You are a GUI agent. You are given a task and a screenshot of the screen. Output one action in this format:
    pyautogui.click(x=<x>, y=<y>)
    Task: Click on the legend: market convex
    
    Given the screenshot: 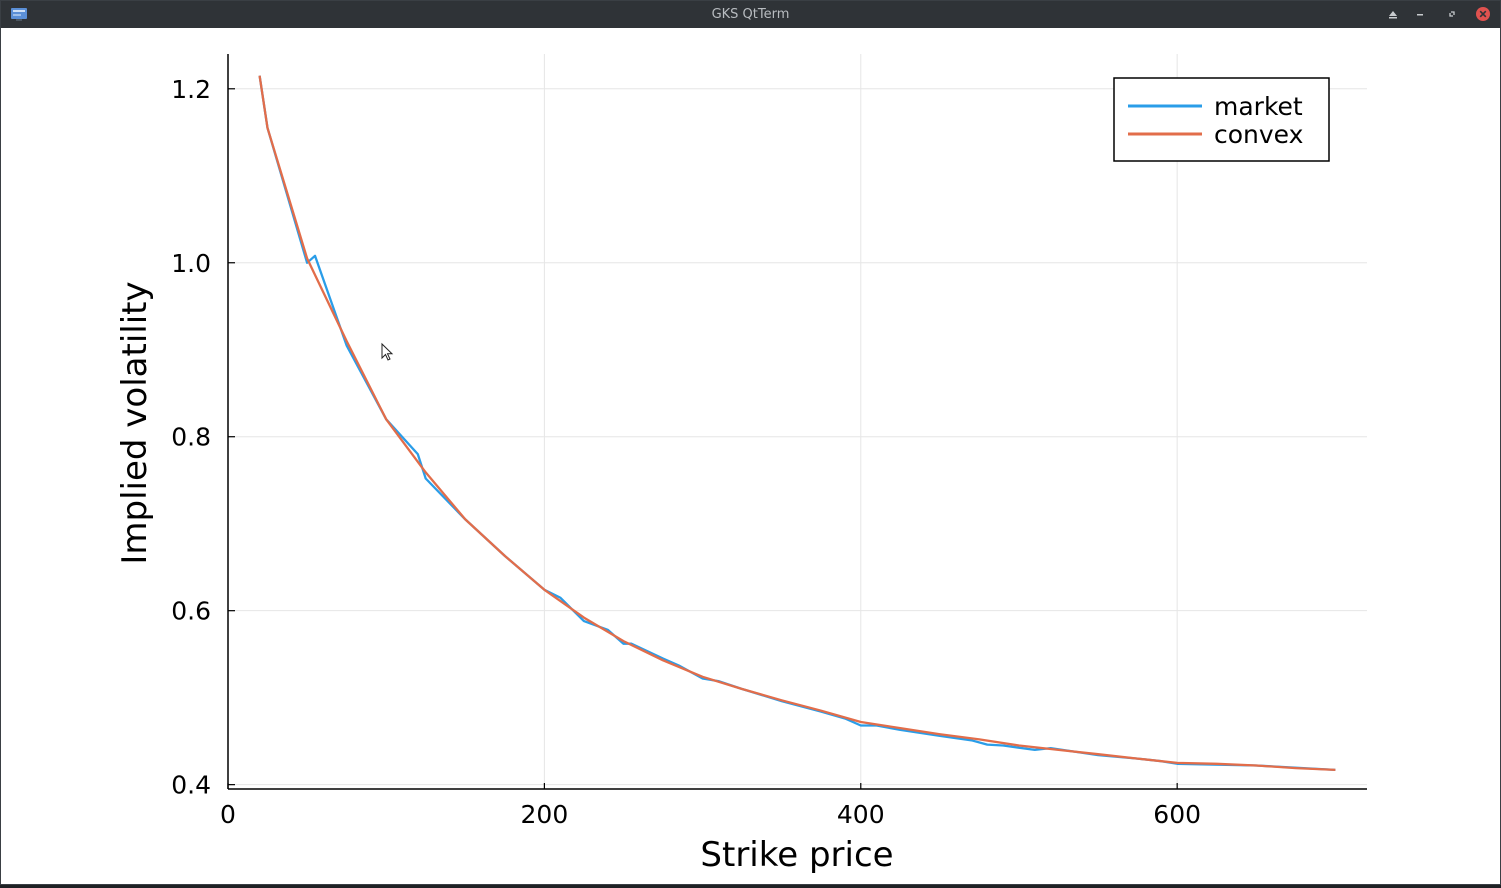 What is the action you would take?
    pyautogui.click(x=1221, y=119)
    